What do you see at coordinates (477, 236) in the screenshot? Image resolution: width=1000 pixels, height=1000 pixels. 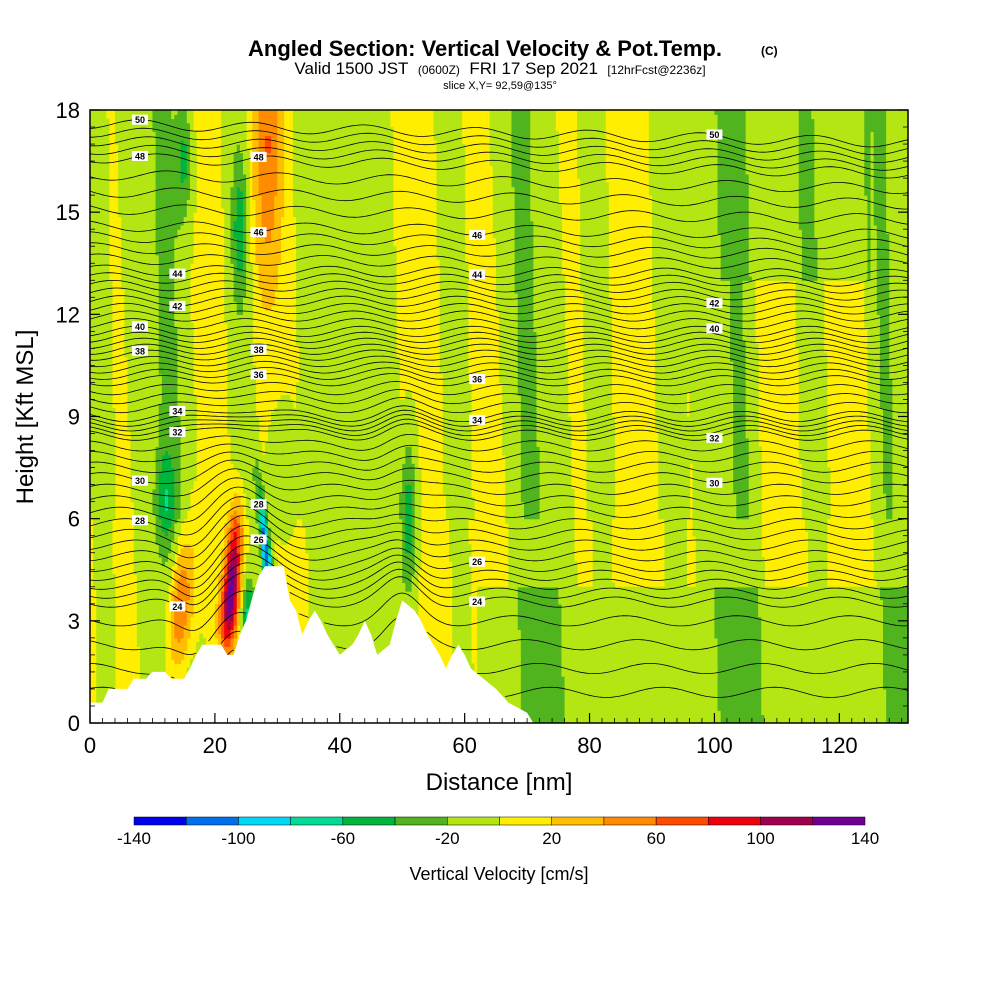 I see `contour-label: 46` at bounding box center [477, 236].